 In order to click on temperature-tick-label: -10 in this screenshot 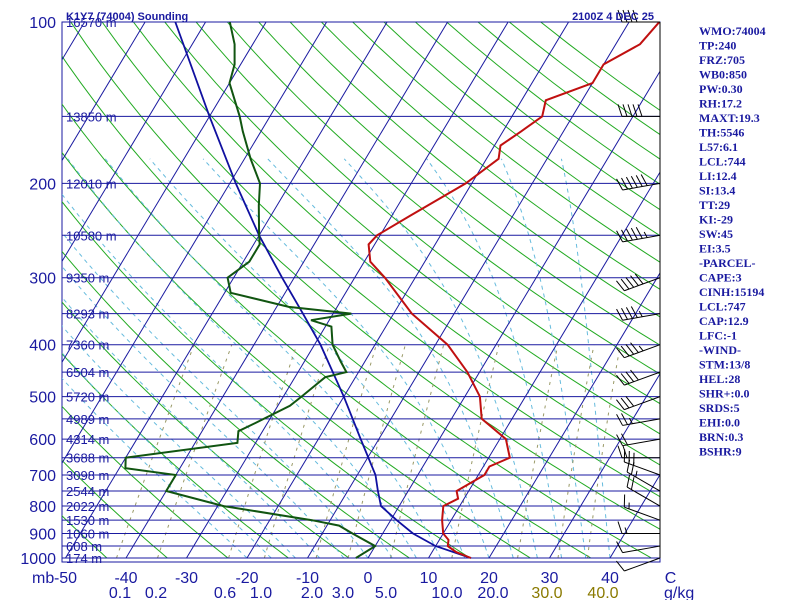, I will do `click(307, 578)`.